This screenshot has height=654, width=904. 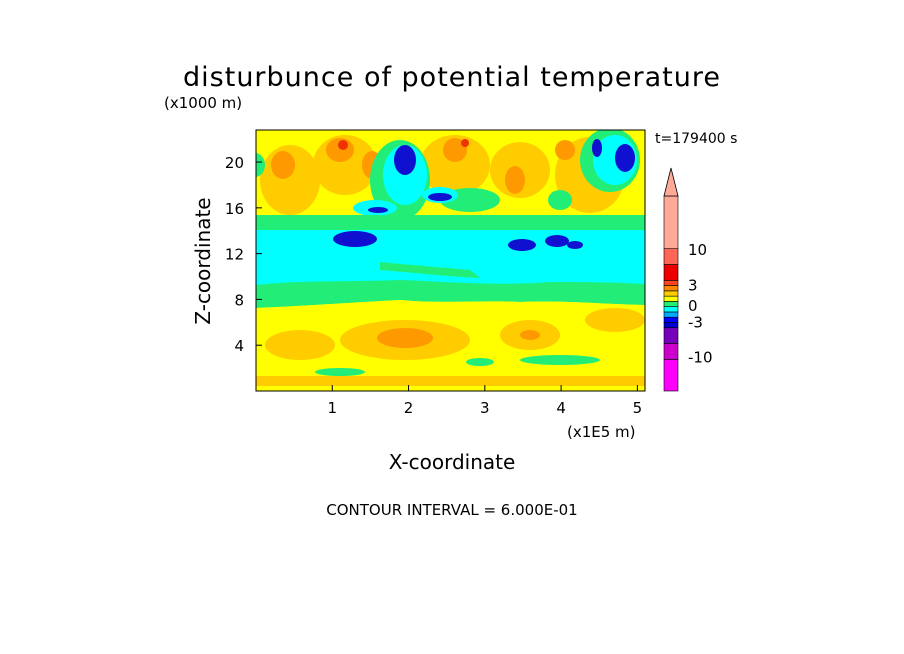 I want to click on y-tick-marks, so click(x=259, y=253).